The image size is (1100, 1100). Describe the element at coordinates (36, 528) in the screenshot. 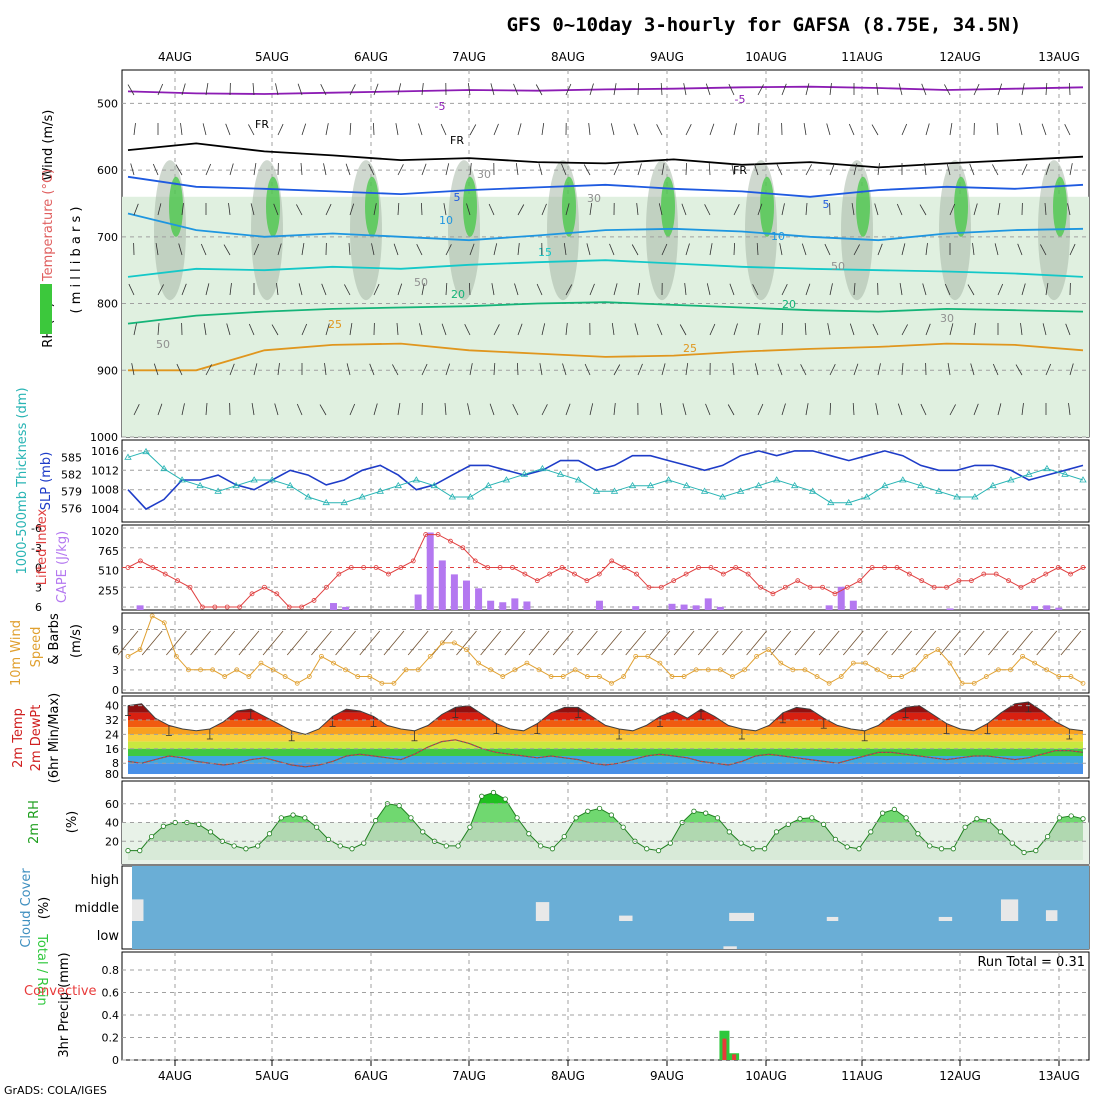

I see `li-ytick-0: -6` at that location.